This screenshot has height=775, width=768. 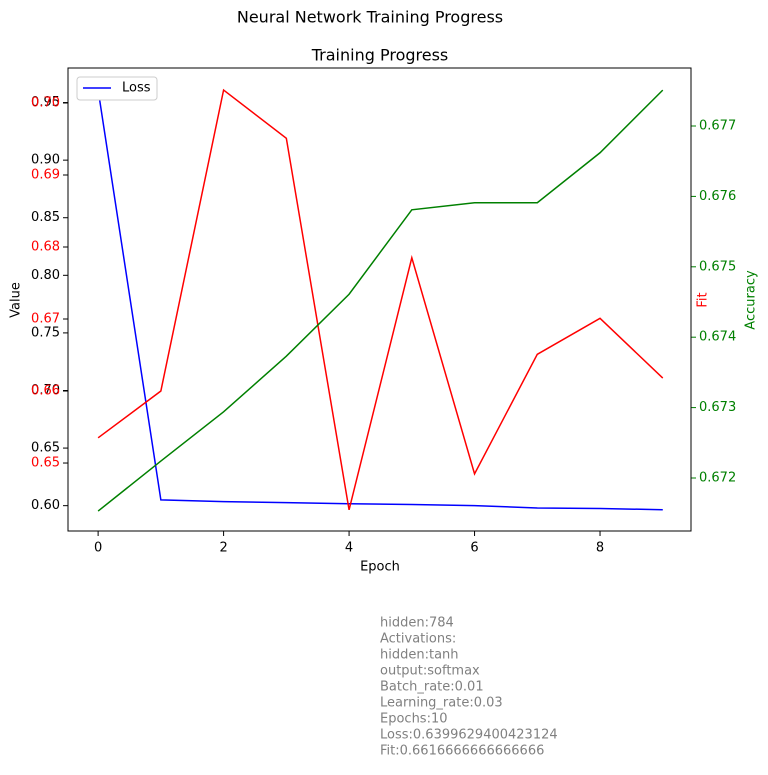 I want to click on y2-tick-label: 0.70, so click(x=45, y=102).